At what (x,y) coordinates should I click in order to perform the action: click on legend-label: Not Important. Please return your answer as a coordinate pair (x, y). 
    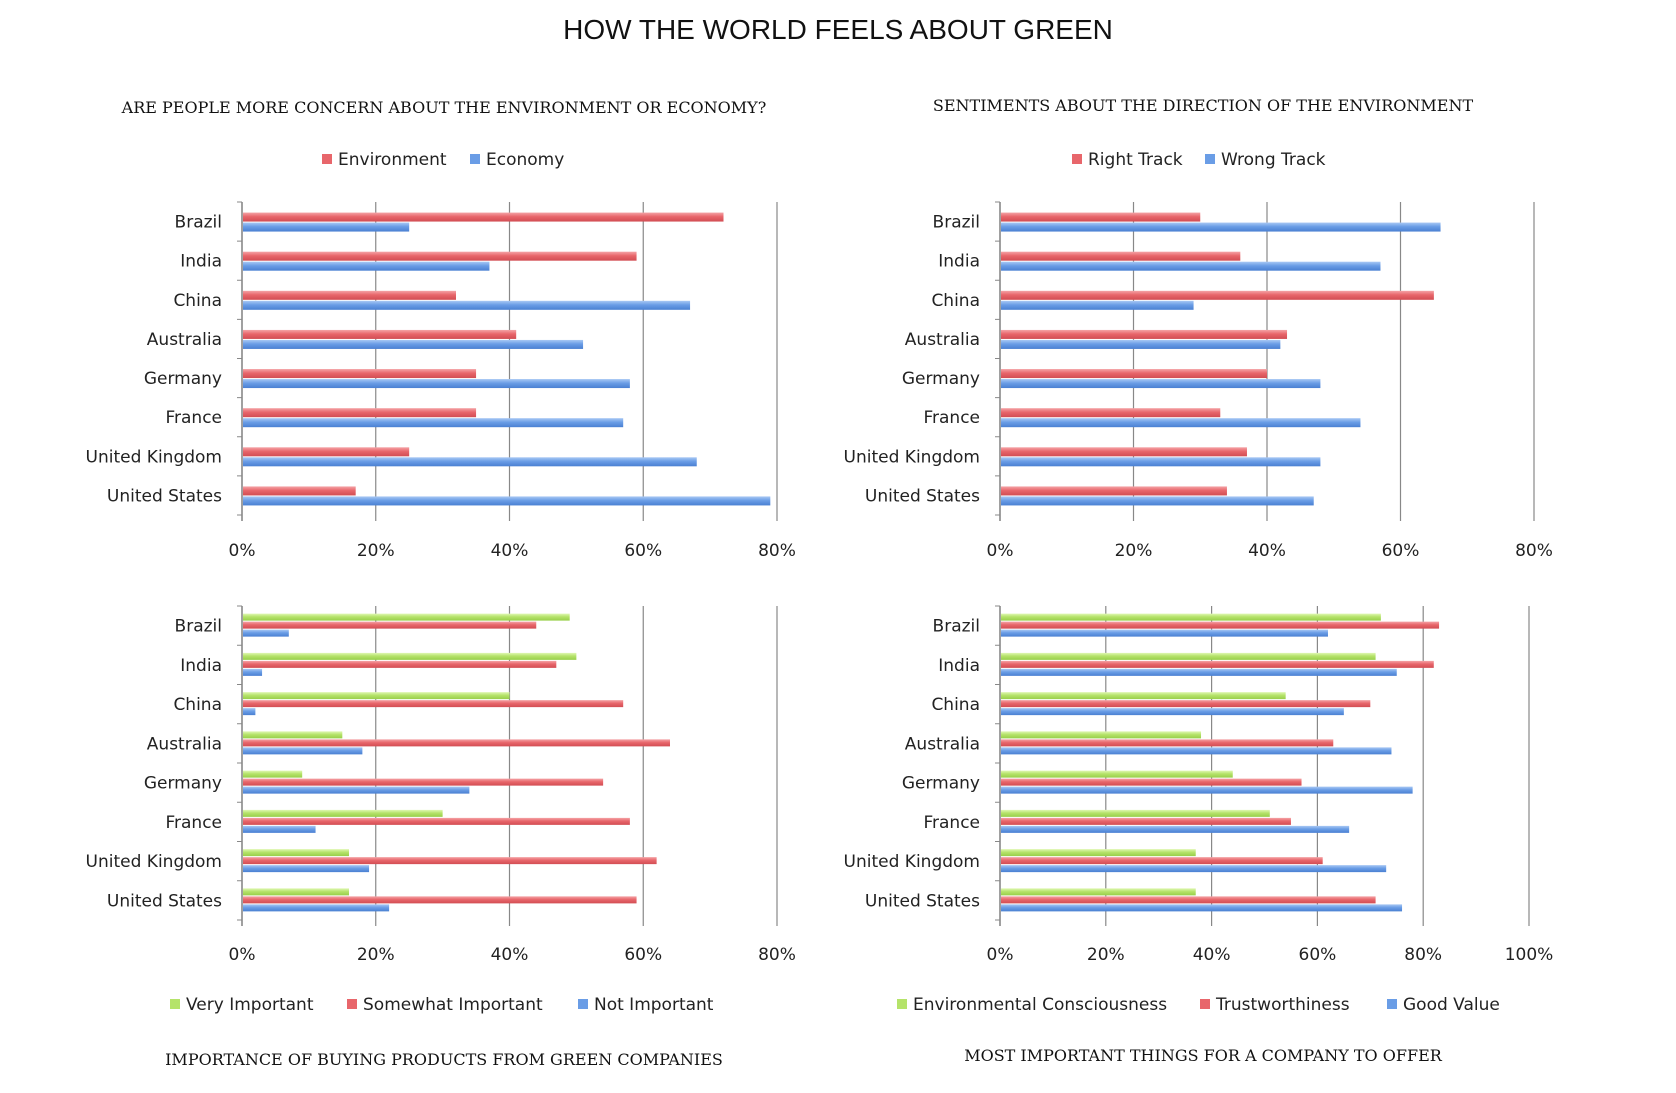
    Looking at the image, I should click on (654, 1005).